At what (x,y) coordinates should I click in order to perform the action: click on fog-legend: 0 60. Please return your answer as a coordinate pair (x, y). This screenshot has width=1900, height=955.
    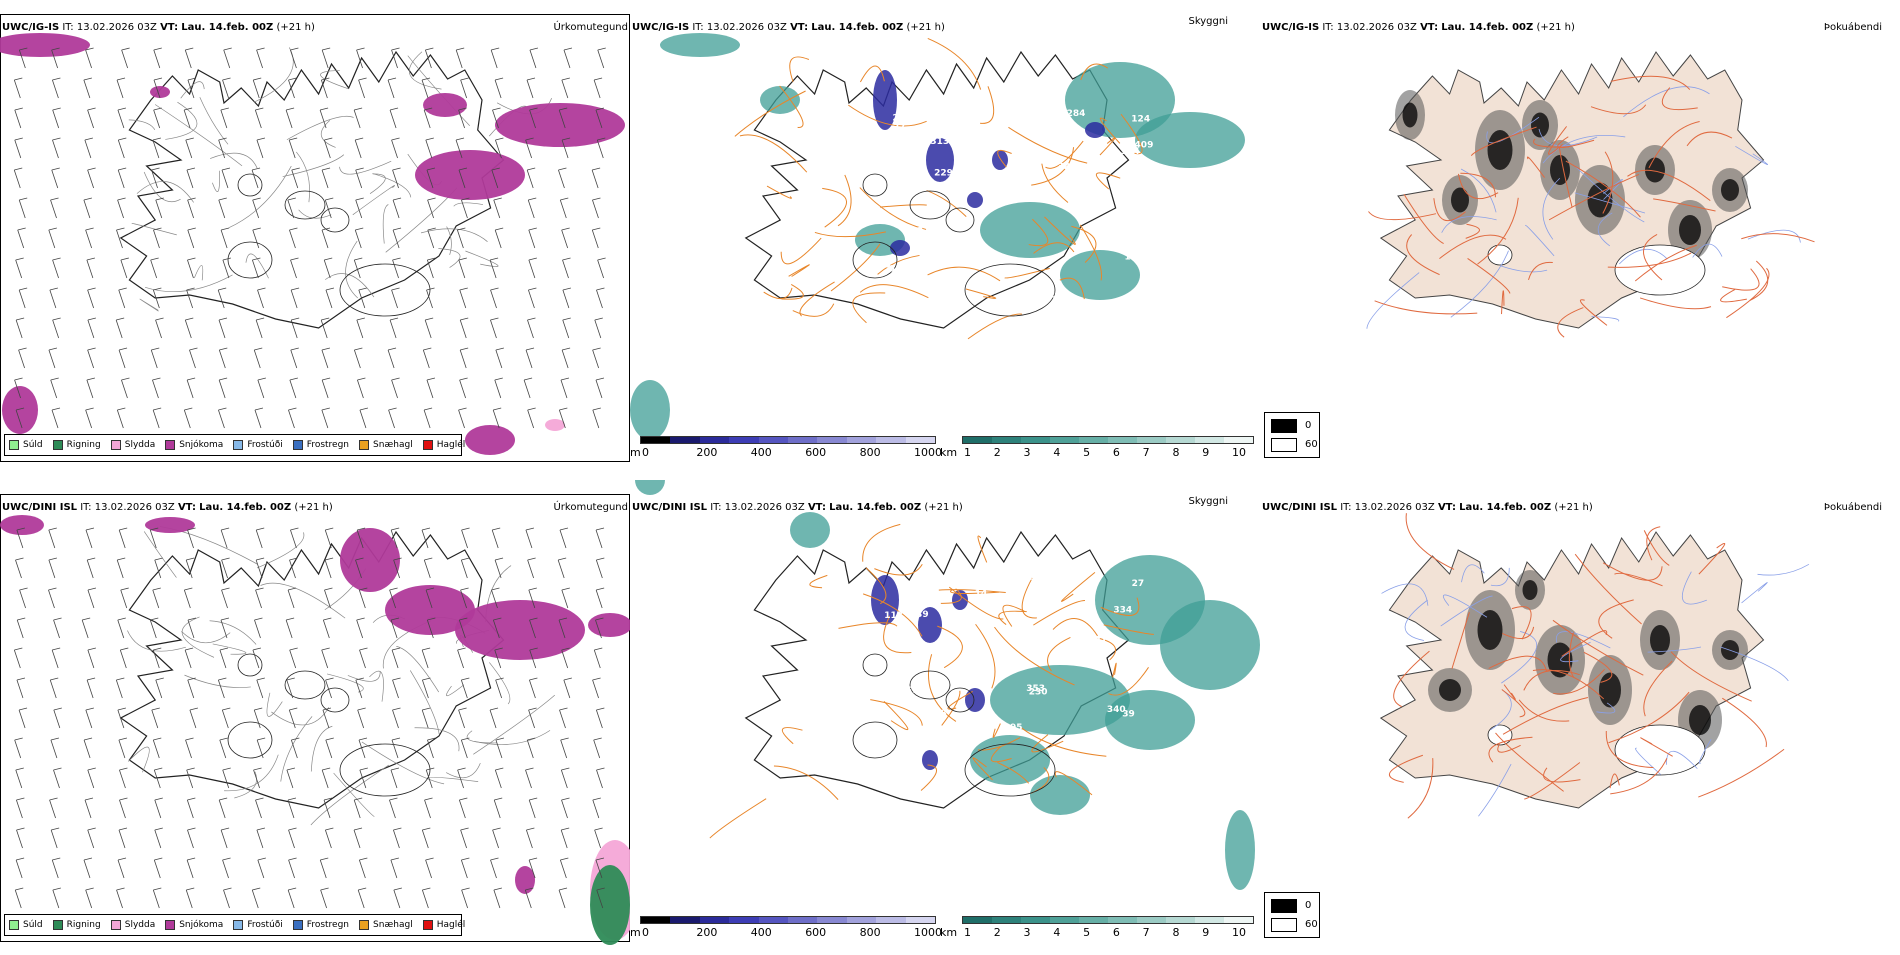
    Looking at the image, I should click on (1292, 435).